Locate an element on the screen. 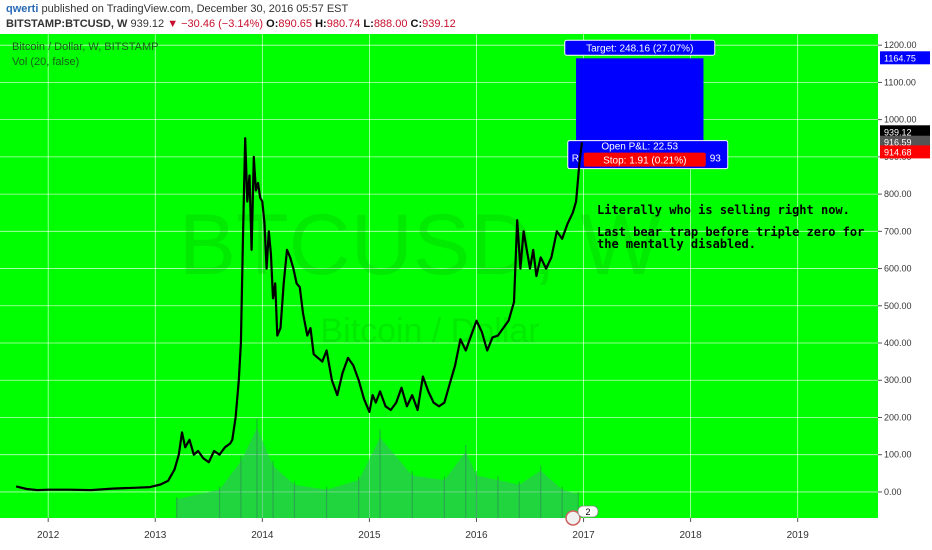 The width and height of the screenshot is (932, 550). price-tag-stop-bg is located at coordinates (905, 152).